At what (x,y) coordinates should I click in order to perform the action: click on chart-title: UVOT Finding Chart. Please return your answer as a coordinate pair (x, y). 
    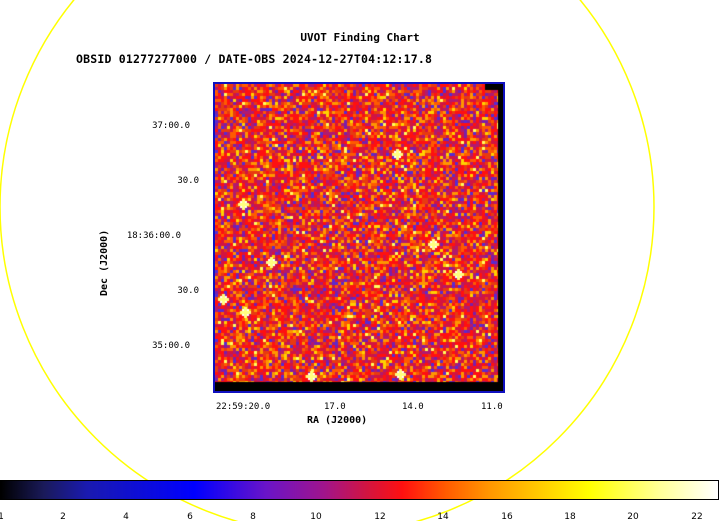
    Looking at the image, I should click on (360, 37).